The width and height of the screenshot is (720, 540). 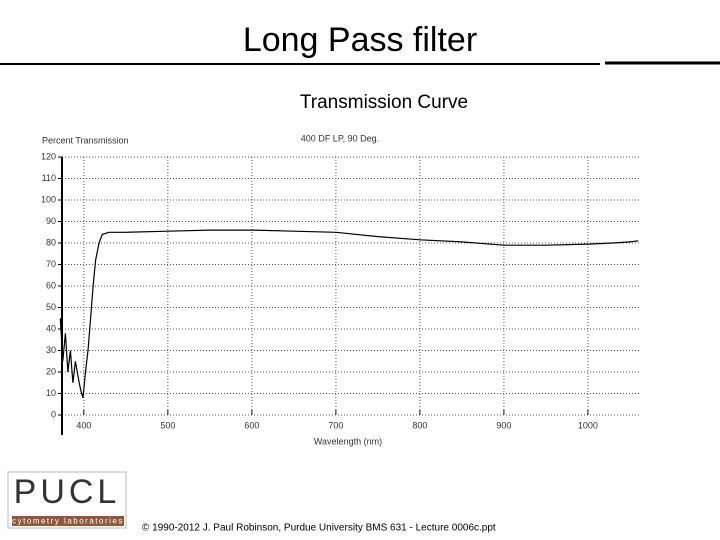 I want to click on logo-tagline: cytometry laboratories, so click(x=68, y=521).